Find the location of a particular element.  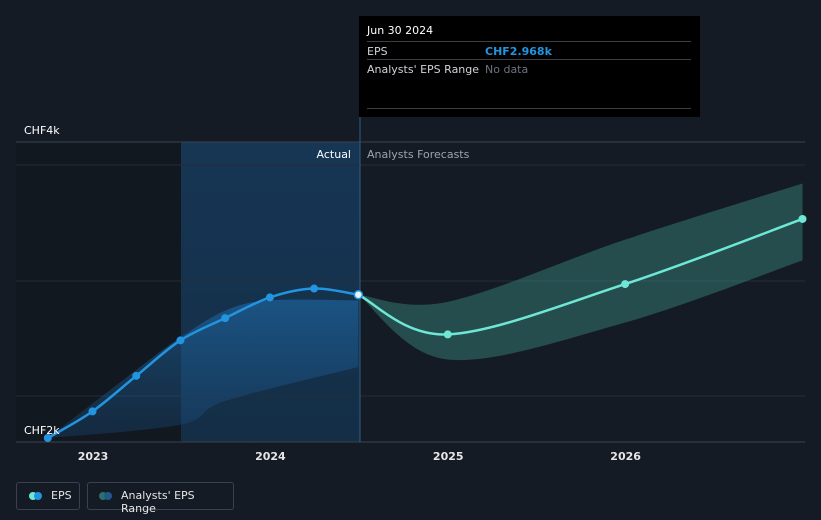

eps-legend-icon-overlay is located at coordinates (38, 496).